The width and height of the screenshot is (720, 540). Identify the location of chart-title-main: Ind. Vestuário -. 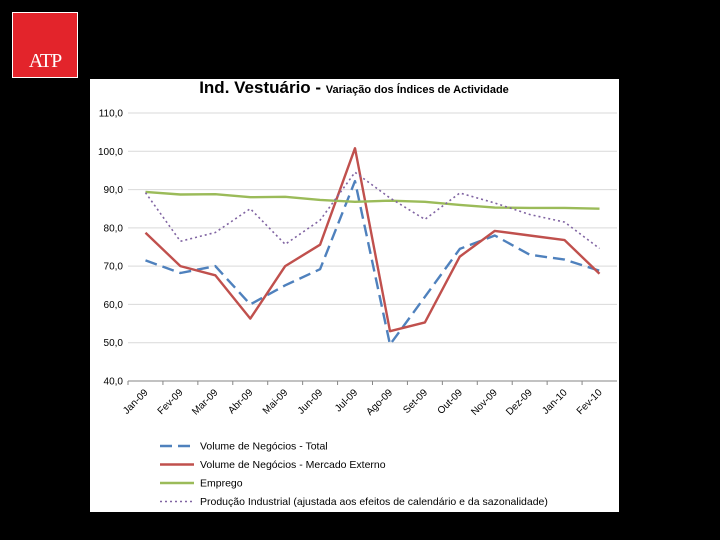
(262, 88).